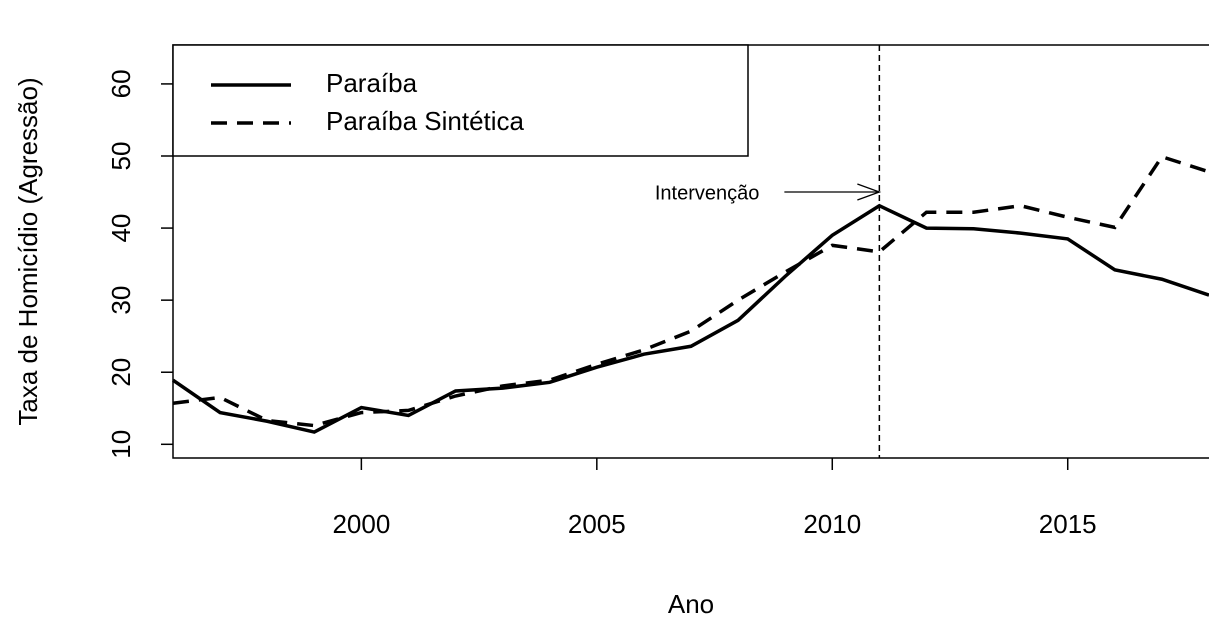 The height and width of the screenshot is (623, 1209). What do you see at coordinates (832, 524) in the screenshot?
I see `x-tick-label: 2010` at bounding box center [832, 524].